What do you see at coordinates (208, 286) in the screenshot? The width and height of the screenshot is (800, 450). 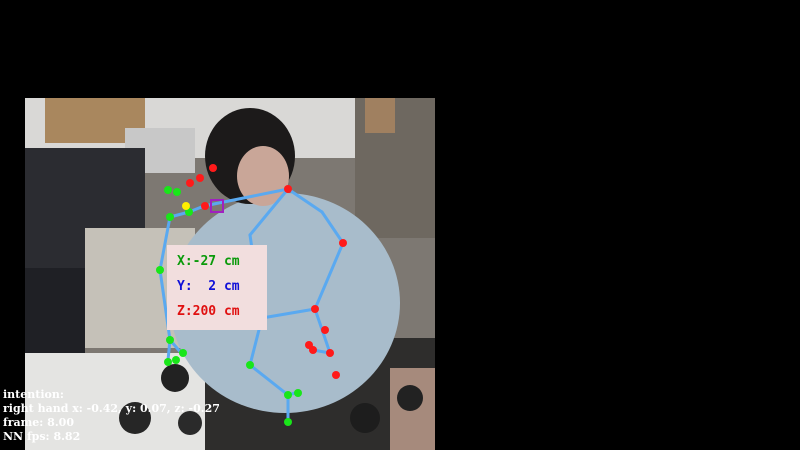 I see `y-coordinate: Y: 2 cm` at bounding box center [208, 286].